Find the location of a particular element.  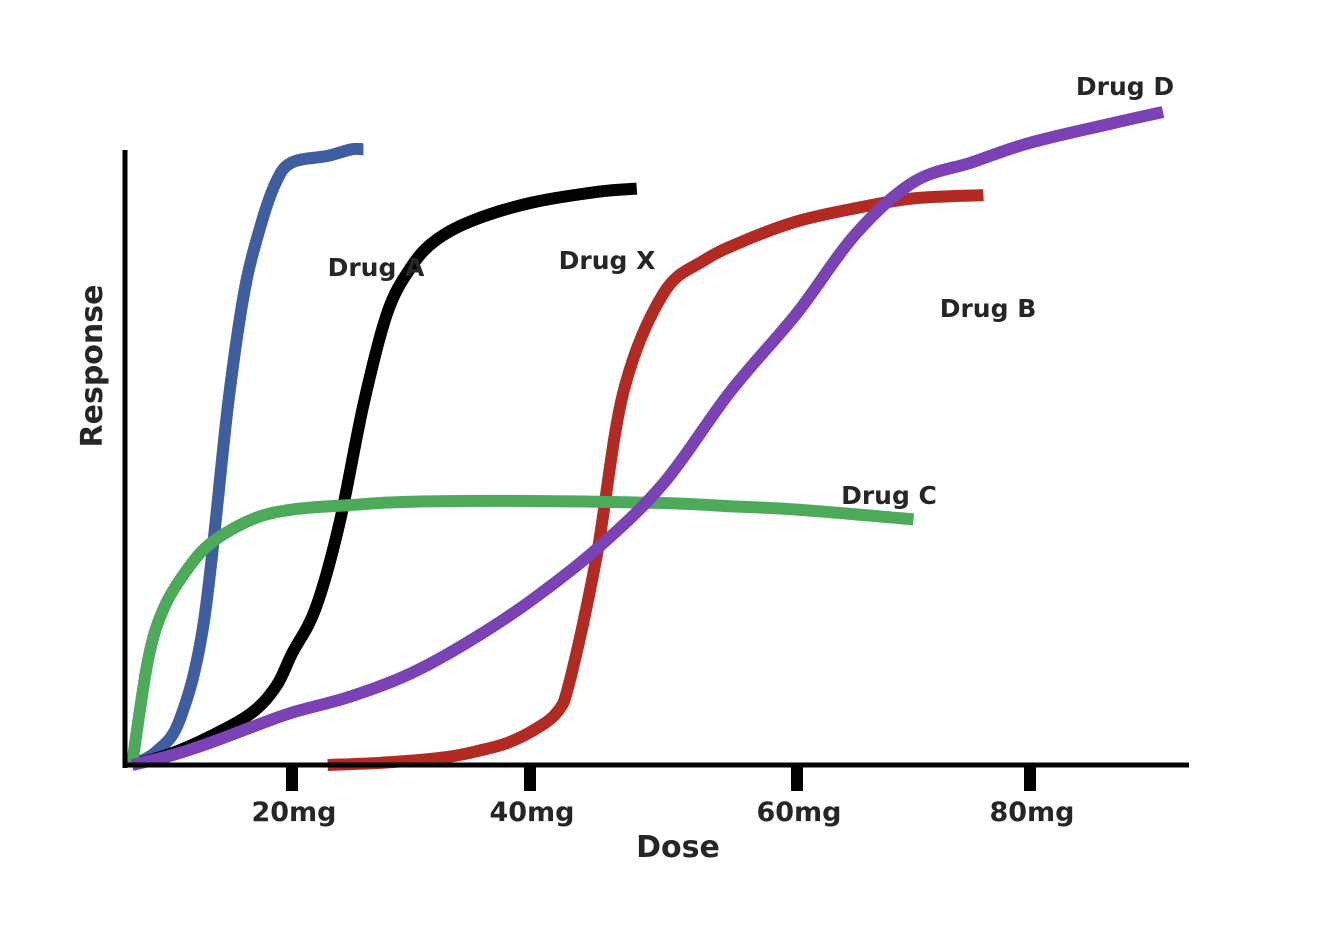

x-tick-label: 80mg is located at coordinates (1031, 812).